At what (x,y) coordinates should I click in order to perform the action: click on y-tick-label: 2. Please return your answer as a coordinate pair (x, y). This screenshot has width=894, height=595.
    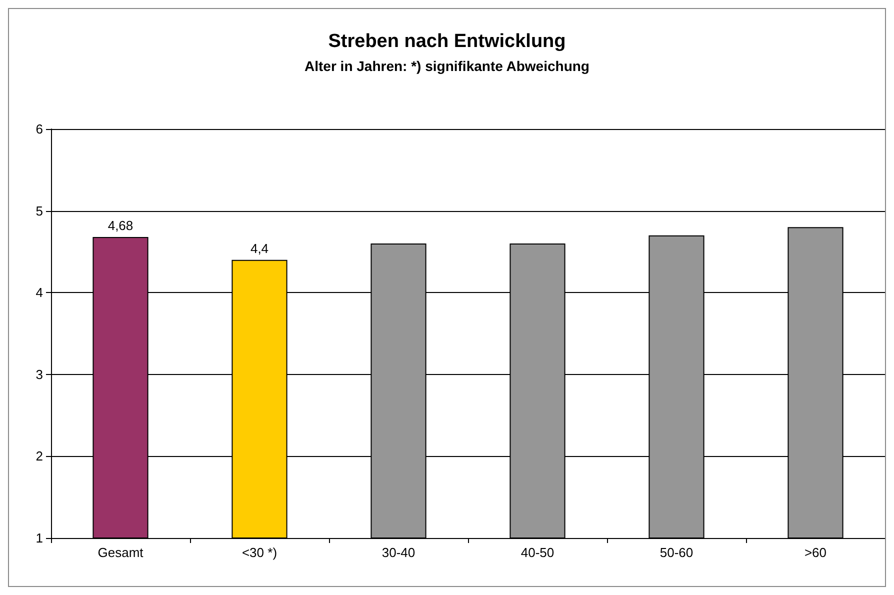
    Looking at the image, I should click on (39, 456).